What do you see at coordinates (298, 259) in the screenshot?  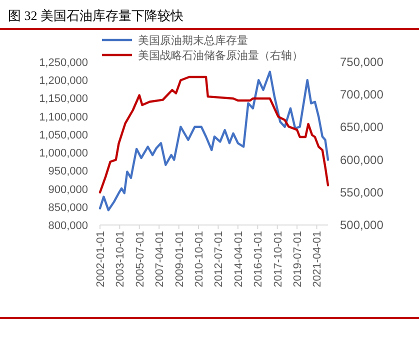 I see `x-tick-label: 2019-07-01` at bounding box center [298, 259].